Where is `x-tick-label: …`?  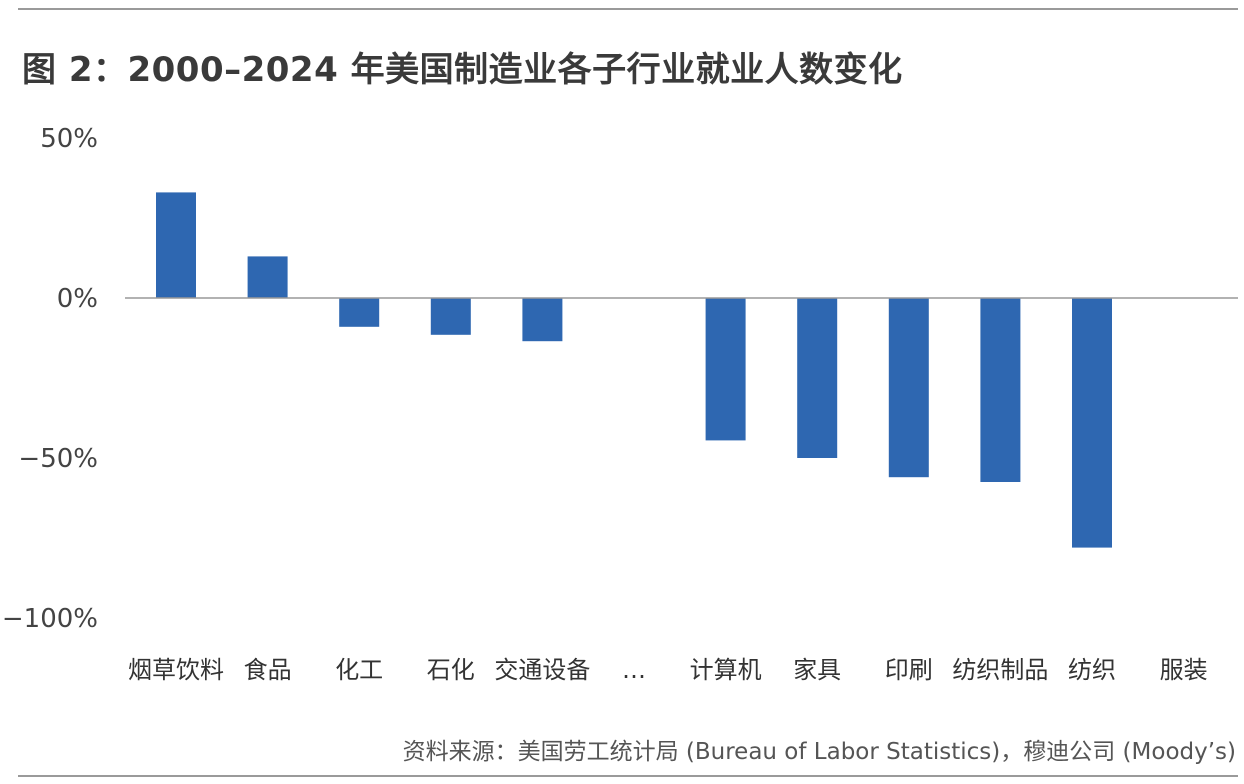 x-tick-label: … is located at coordinates (634, 670).